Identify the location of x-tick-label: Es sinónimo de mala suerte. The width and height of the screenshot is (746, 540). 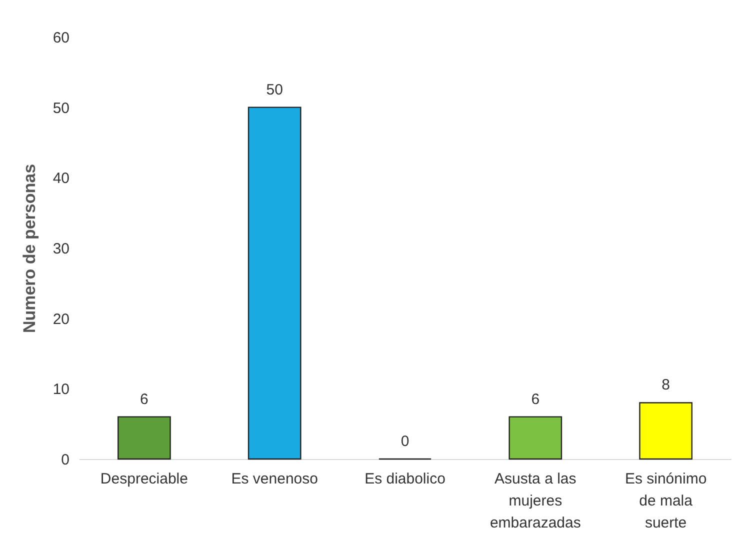
(665, 501).